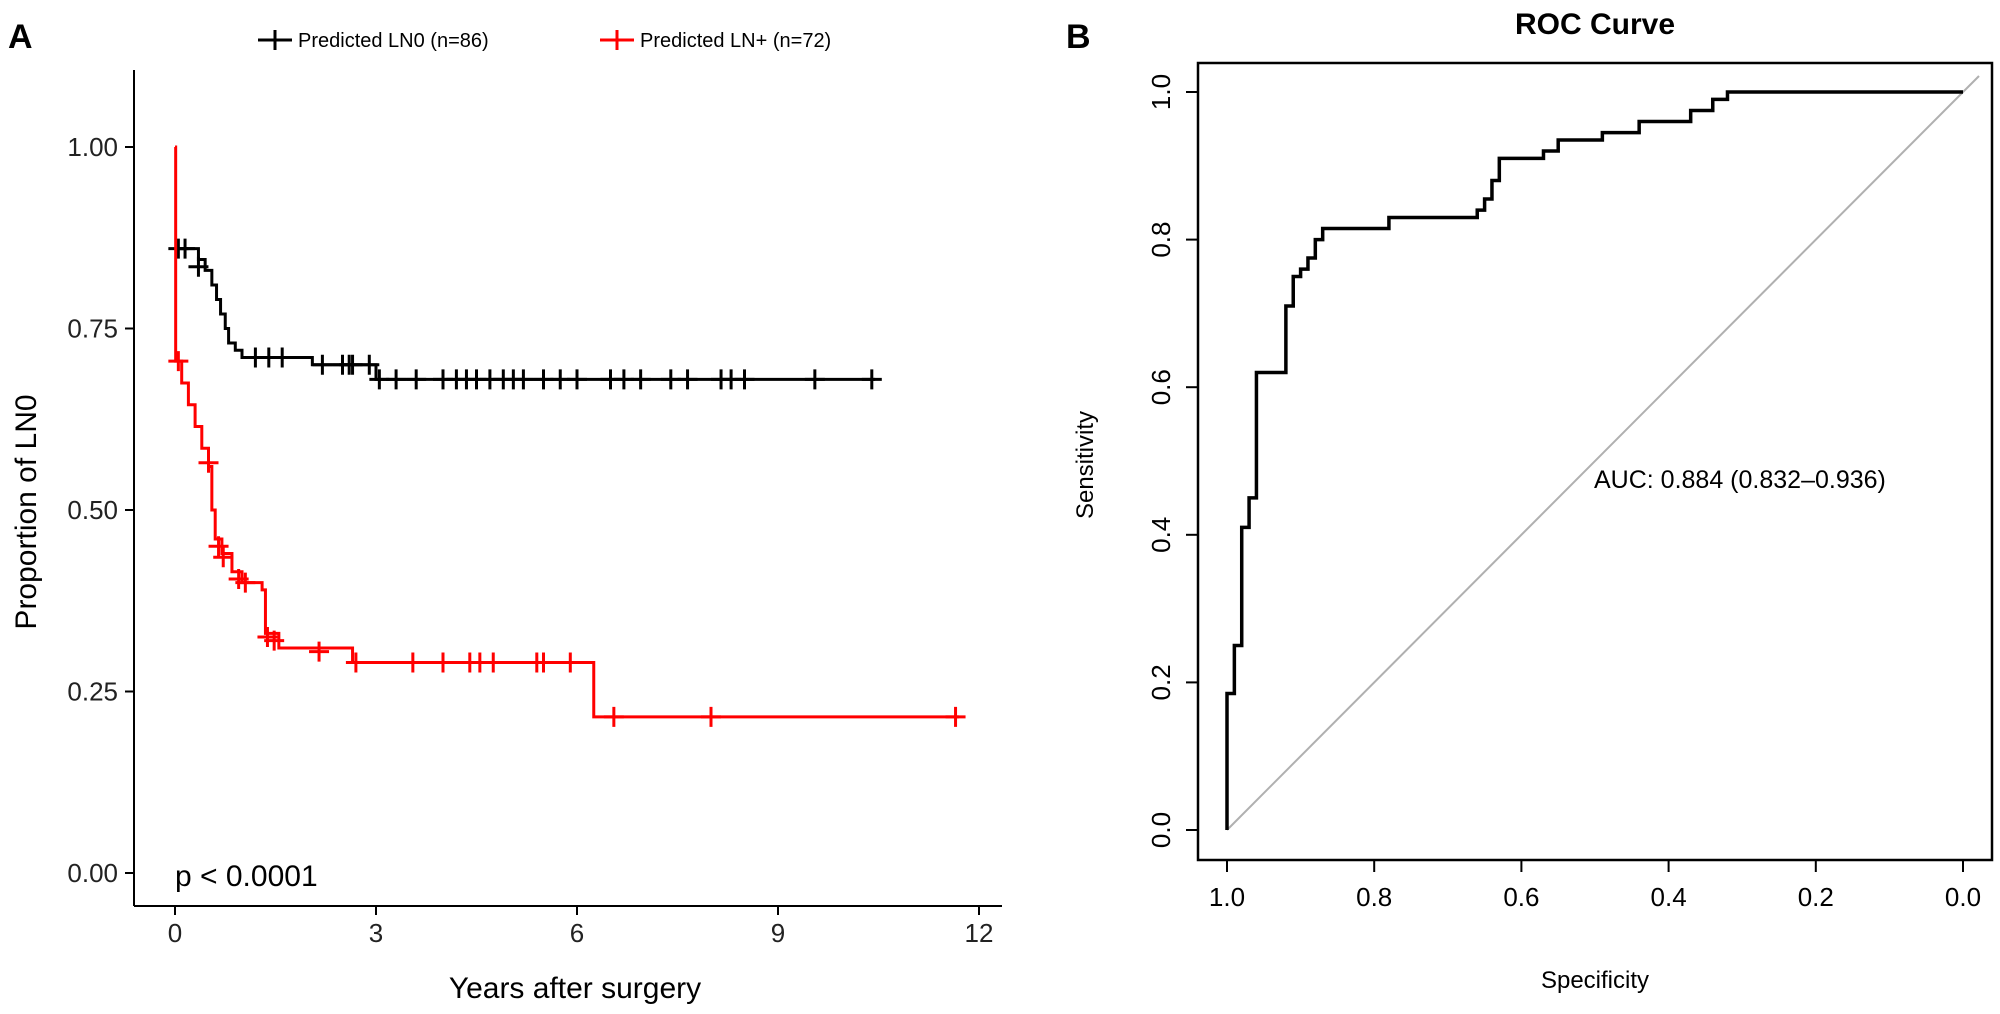 The width and height of the screenshot is (2000, 1014). I want to click on x-tick-label: 9, so click(778, 933).